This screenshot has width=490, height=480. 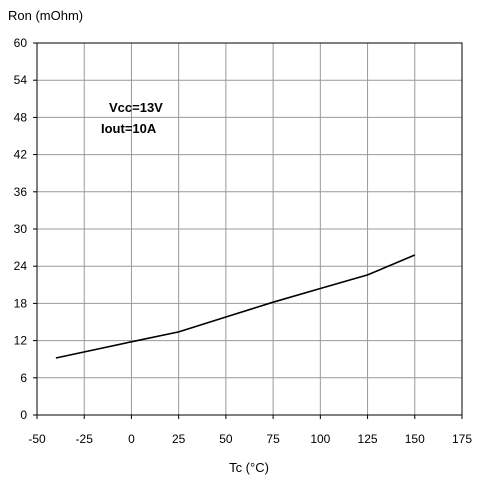 What do you see at coordinates (21, 117) in the screenshot?
I see `y-tick-label: 48` at bounding box center [21, 117].